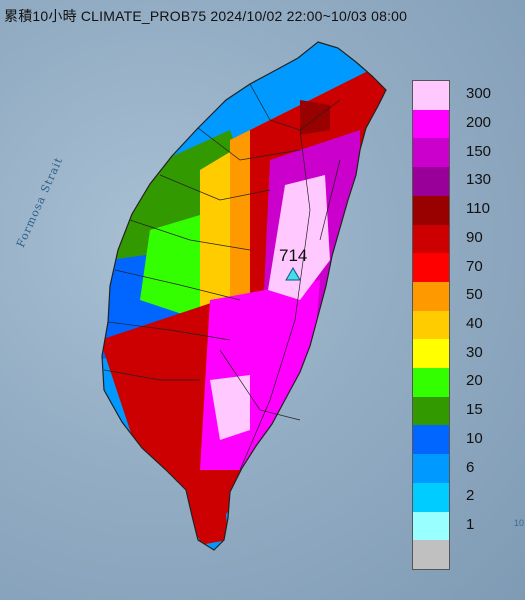 Image resolution: width=525 pixels, height=600 pixels. What do you see at coordinates (474, 295) in the screenshot?
I see `legend-label: 50` at bounding box center [474, 295].